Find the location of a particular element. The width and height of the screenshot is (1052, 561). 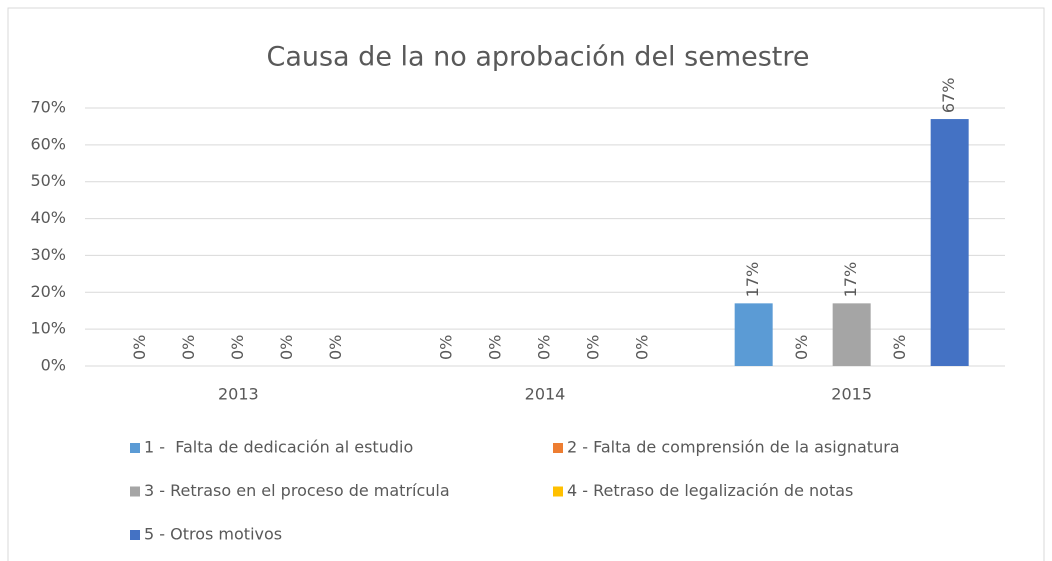

y-tick-label: 30% is located at coordinates (48, 254).